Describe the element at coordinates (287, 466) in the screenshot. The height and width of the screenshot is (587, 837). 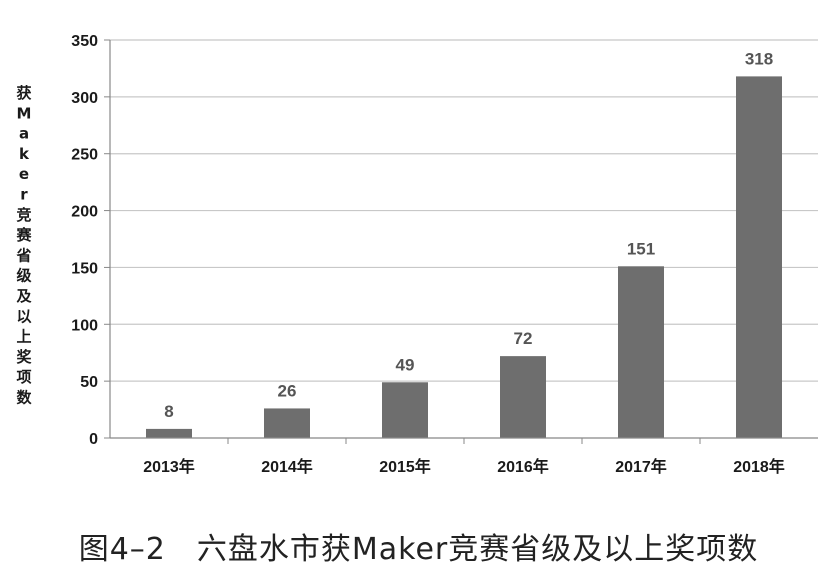
I see `x-tick-label: 2014年` at that location.